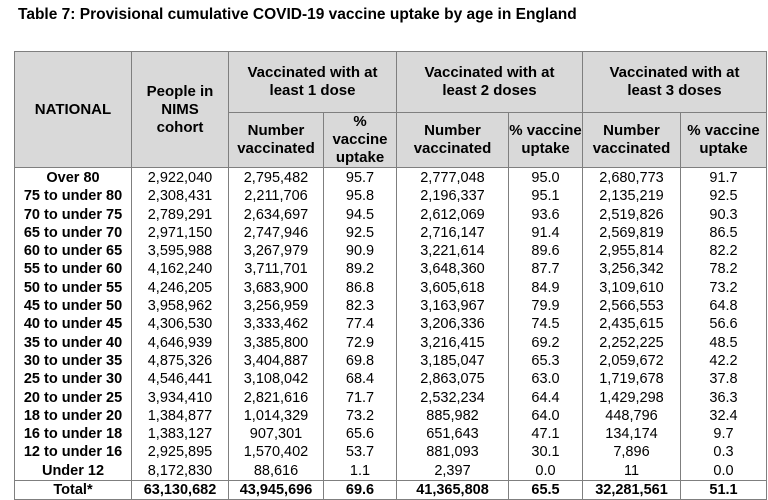  Describe the element at coordinates (180, 452) in the screenshot. I see `cell-cohort: 2,925,895` at that location.